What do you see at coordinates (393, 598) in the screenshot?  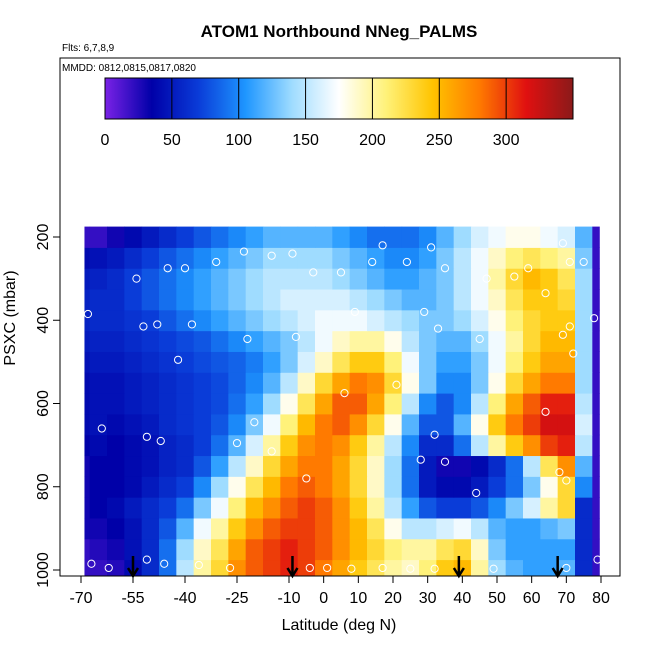 I see `x-tick-label: 20` at bounding box center [393, 598].